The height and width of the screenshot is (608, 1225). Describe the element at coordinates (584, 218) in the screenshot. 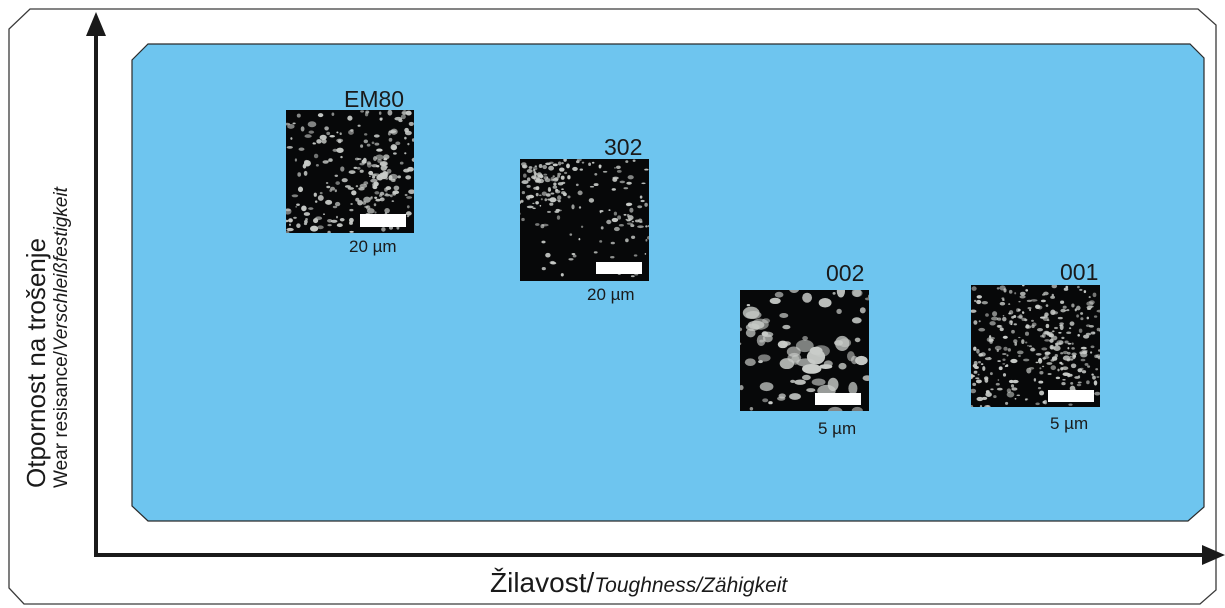

I see `micrograph-texture` at that location.